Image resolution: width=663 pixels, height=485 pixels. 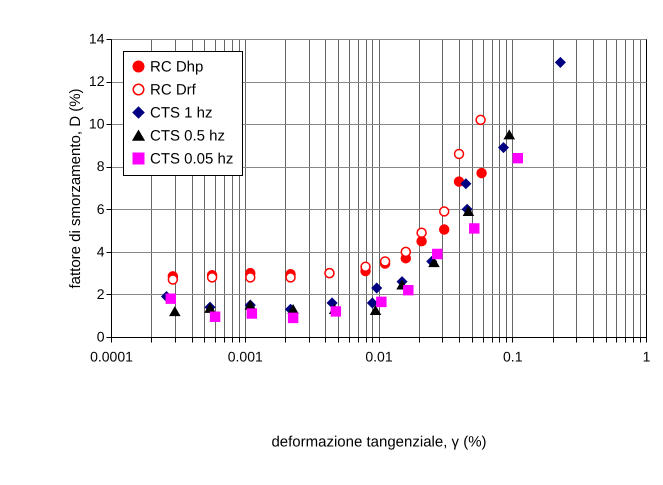 What do you see at coordinates (177, 67) in the screenshot?
I see `legend-label: RC Dhp` at bounding box center [177, 67].